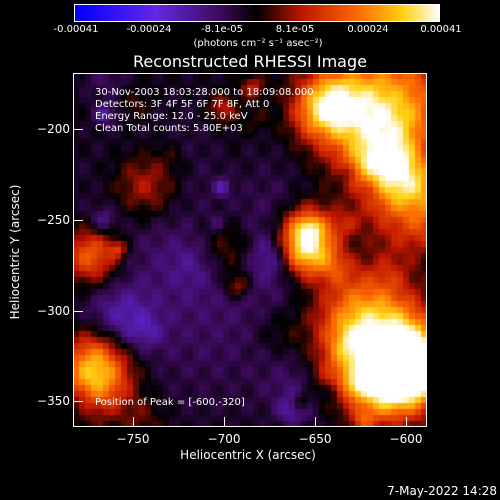 This screenshot has width=500, height=500. What do you see at coordinates (368, 29) in the screenshot?
I see `colorbar-tick: 0.00024` at bounding box center [368, 29].